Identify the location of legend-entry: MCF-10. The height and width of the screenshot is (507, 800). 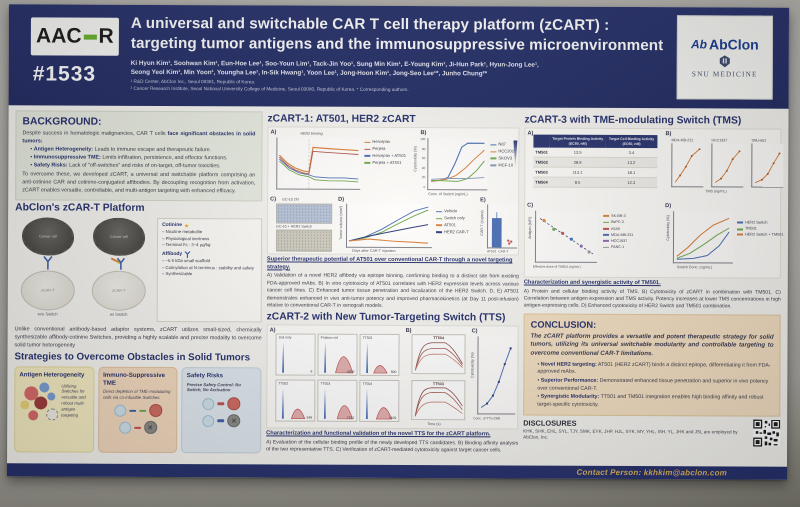
(502, 165).